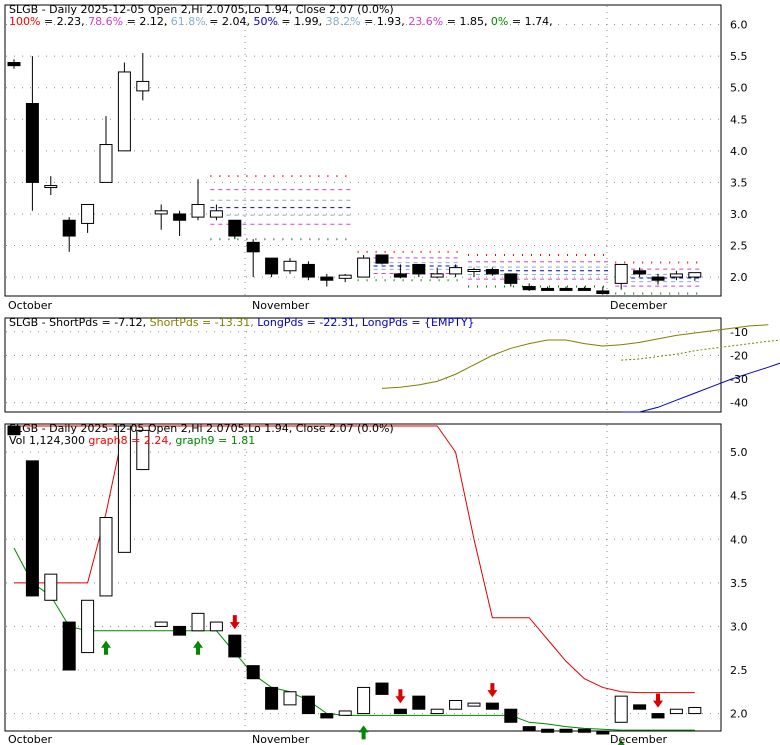 The image size is (780, 745). What do you see at coordinates (281, 739) in the screenshot?
I see `x-label-november-bottom: November` at bounding box center [281, 739].